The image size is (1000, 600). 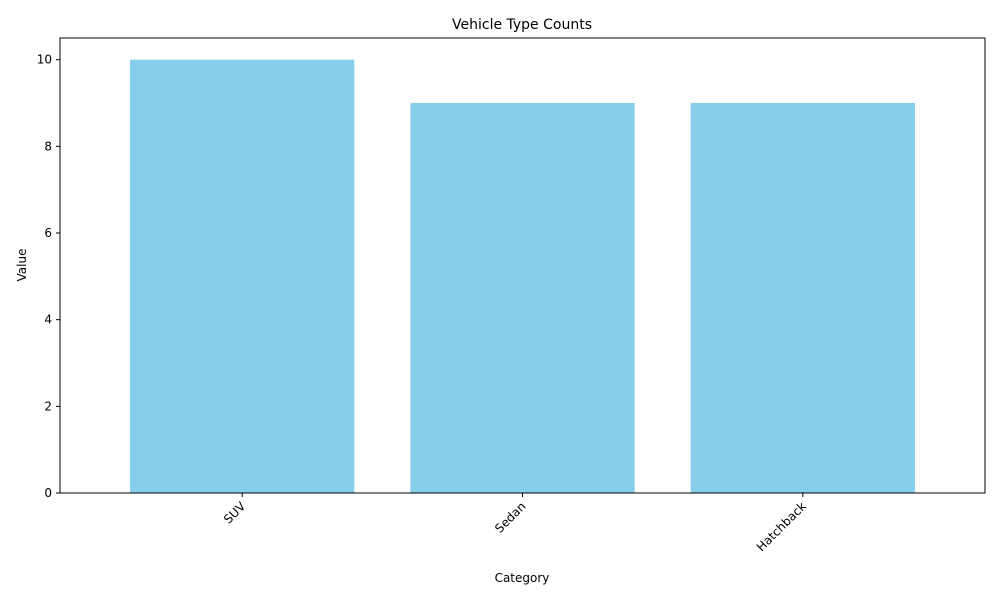 I want to click on y-axis-label: Value, so click(x=22, y=265).